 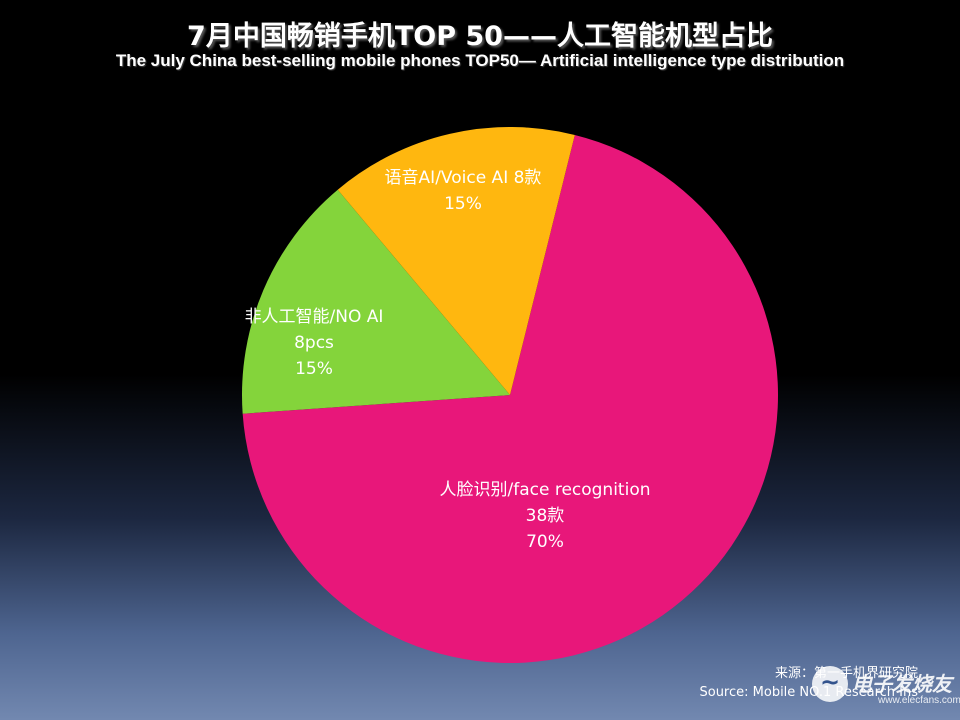 What do you see at coordinates (463, 191) in the screenshot?
I see `pie-slice-label-3: 语音AI/Voice AI 8款 15%` at bounding box center [463, 191].